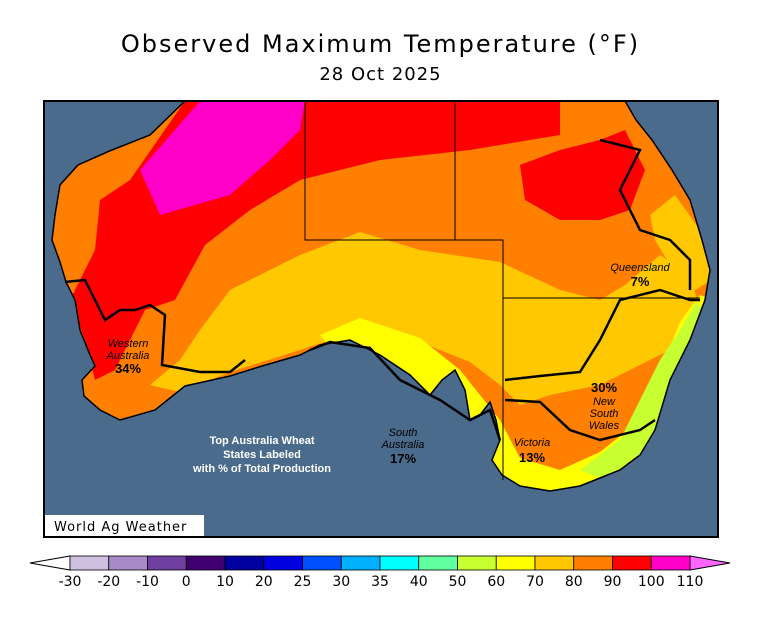  Describe the element at coordinates (120, 527) in the screenshot. I see `credit-text: World Ag Weather` at that location.